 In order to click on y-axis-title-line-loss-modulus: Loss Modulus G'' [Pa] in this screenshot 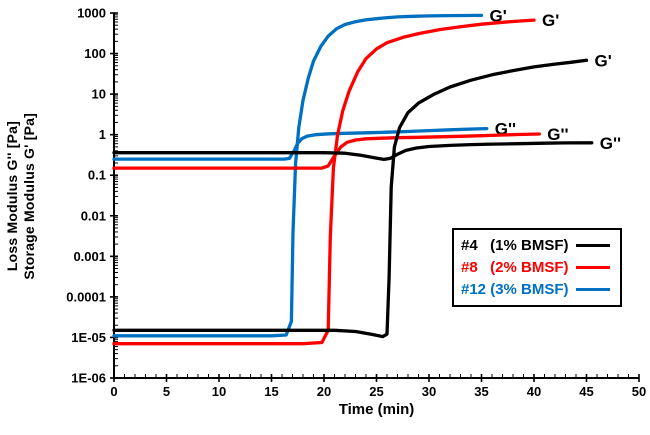, I will do `click(12, 196)`.